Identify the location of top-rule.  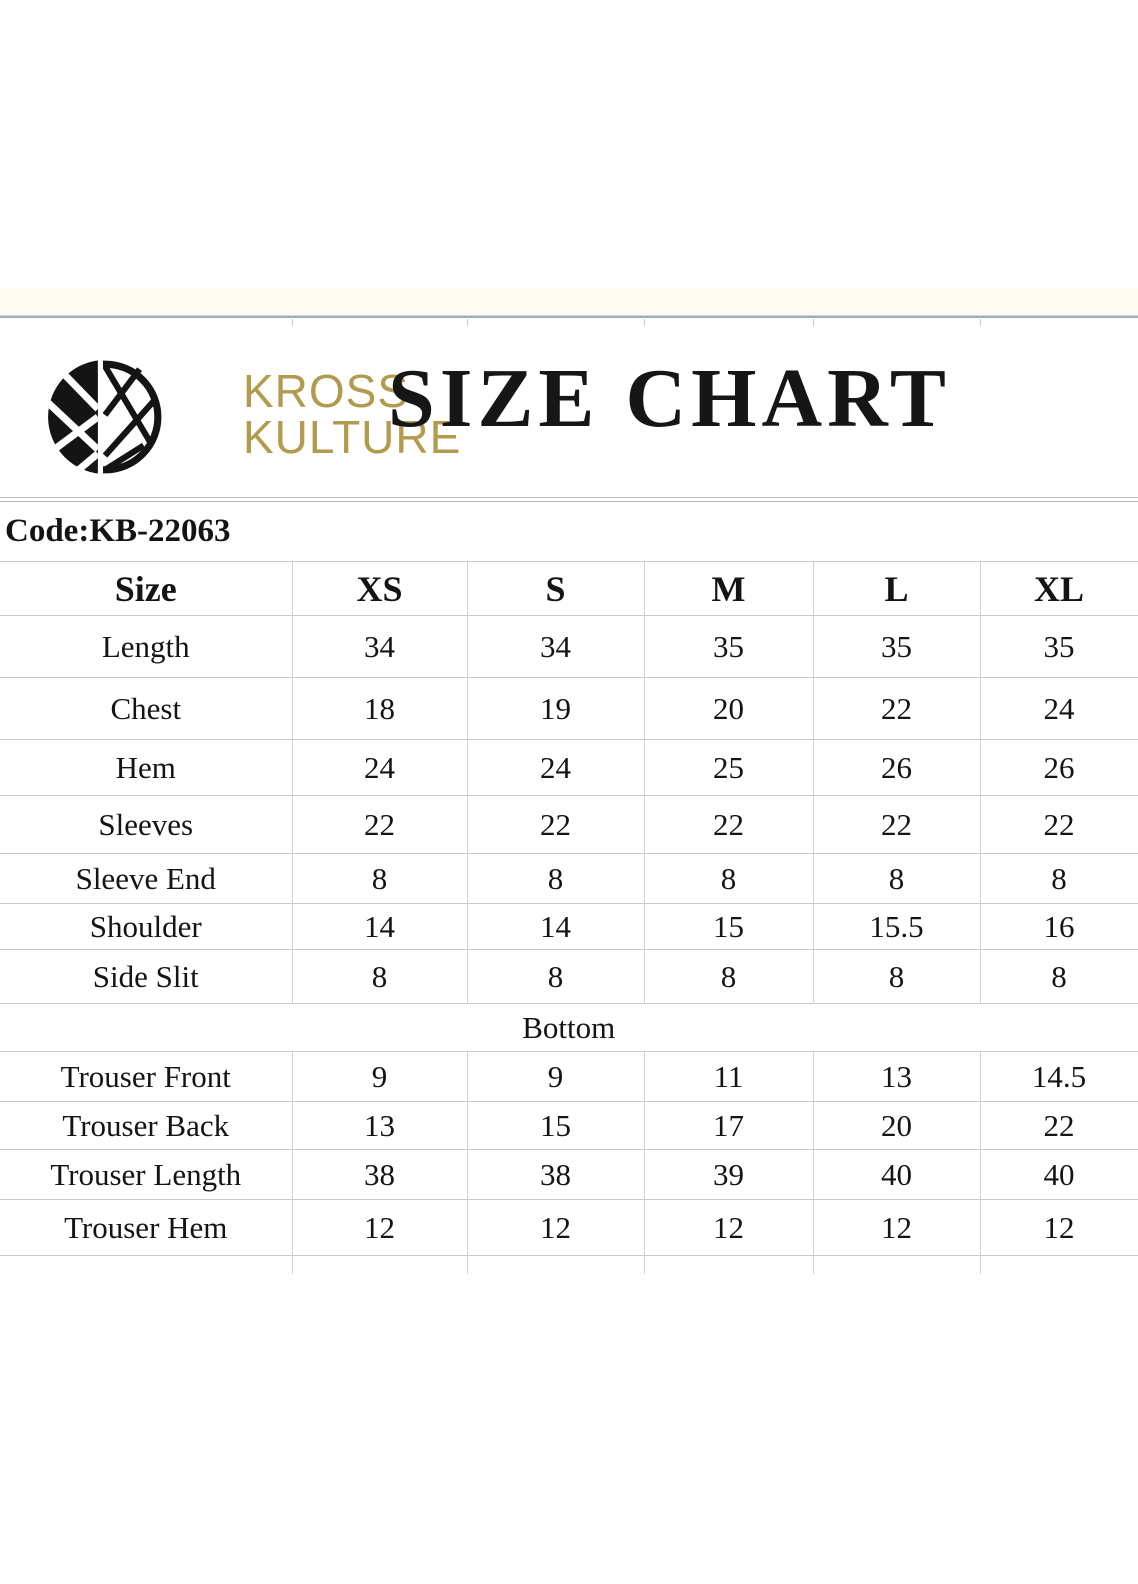
(569, 316).